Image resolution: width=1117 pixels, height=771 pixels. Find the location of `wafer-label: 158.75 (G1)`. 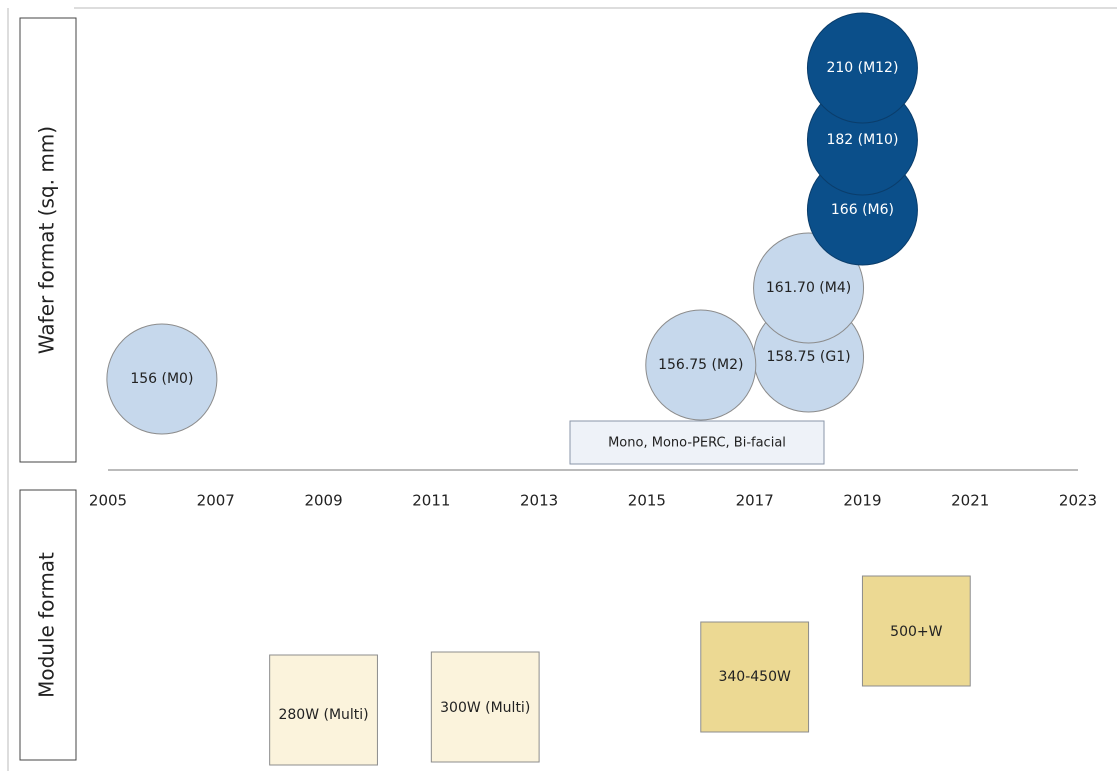

wafer-label: 158.75 (G1) is located at coordinates (808, 357).